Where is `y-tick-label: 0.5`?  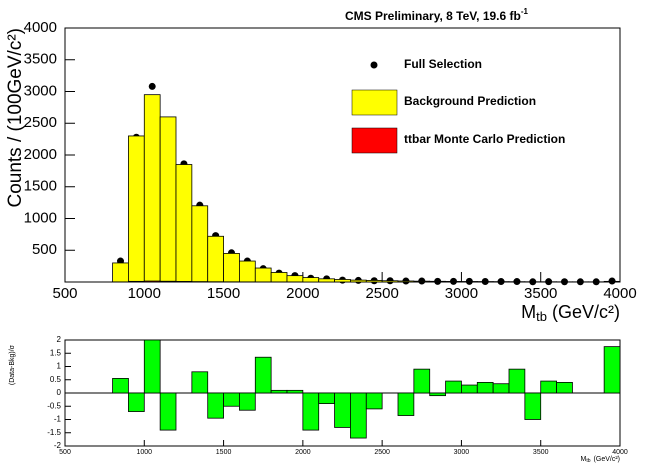 y-tick-label: 0.5 is located at coordinates (56, 379).